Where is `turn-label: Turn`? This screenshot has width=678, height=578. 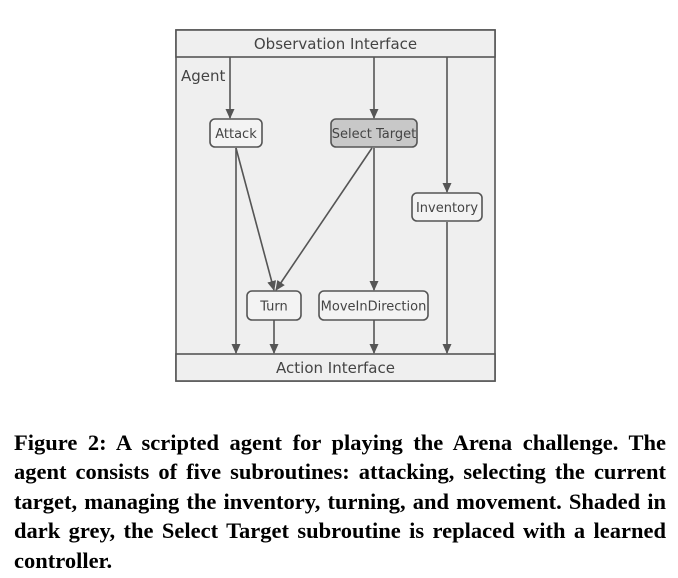
turn-label: Turn is located at coordinates (273, 307).